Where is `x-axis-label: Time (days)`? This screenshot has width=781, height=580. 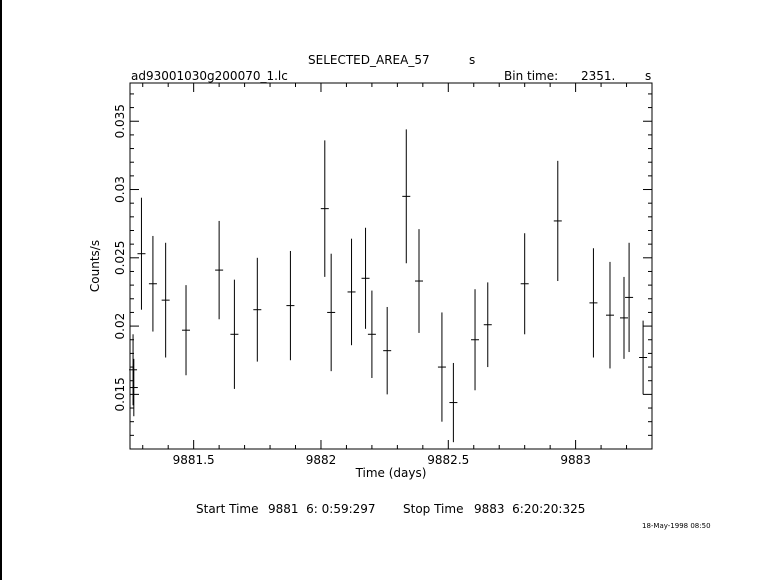 x-axis-label: Time (days) is located at coordinates (391, 473).